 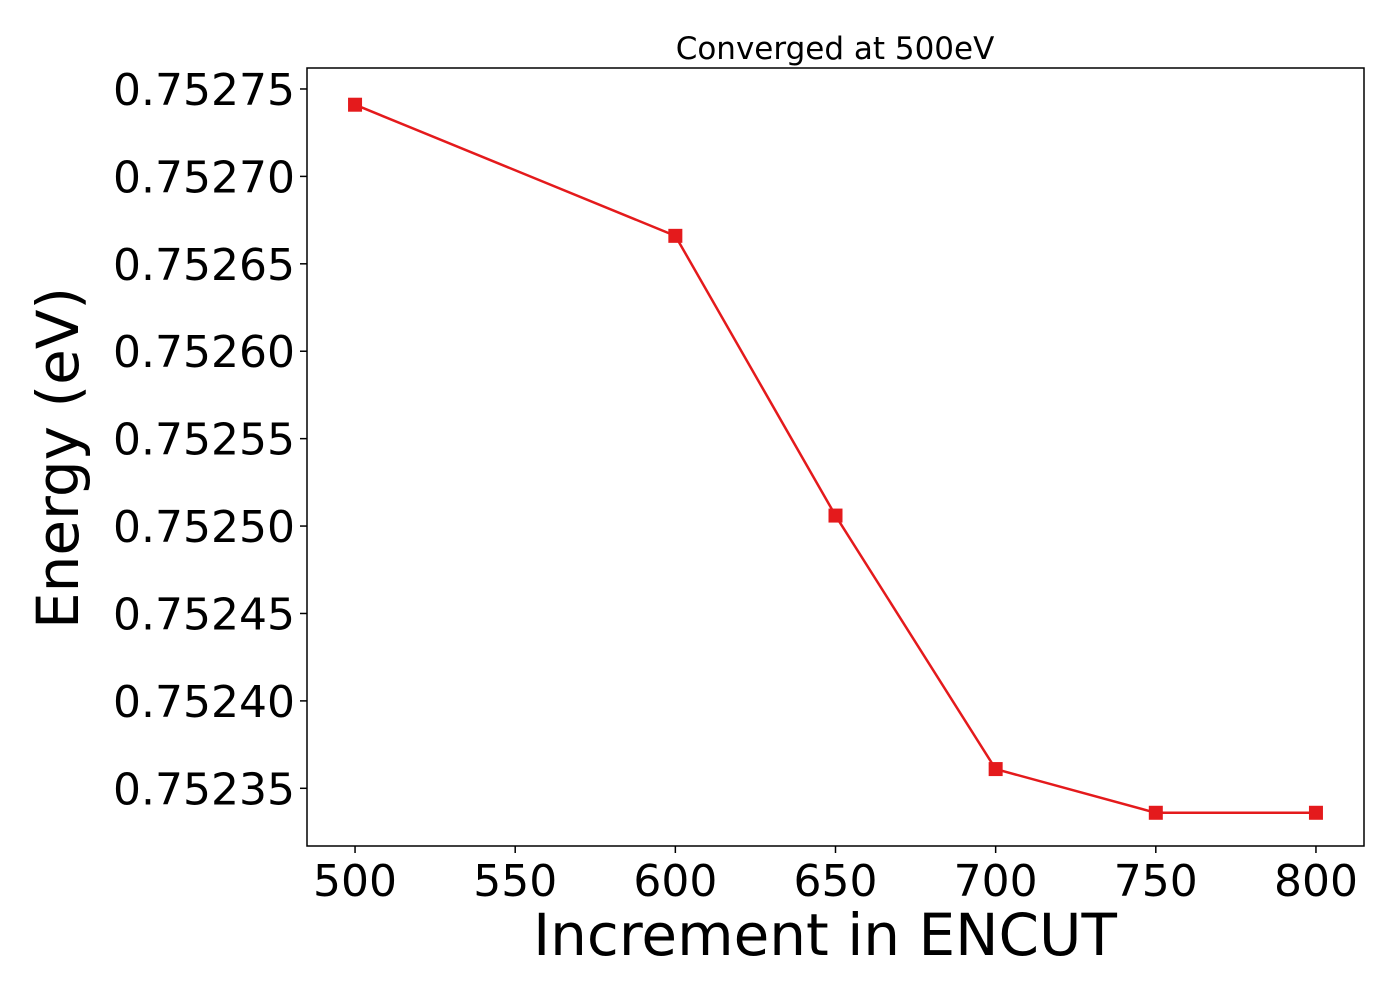 What do you see at coordinates (835, 49) in the screenshot?
I see `chart-title: Converged at 500eV` at bounding box center [835, 49].